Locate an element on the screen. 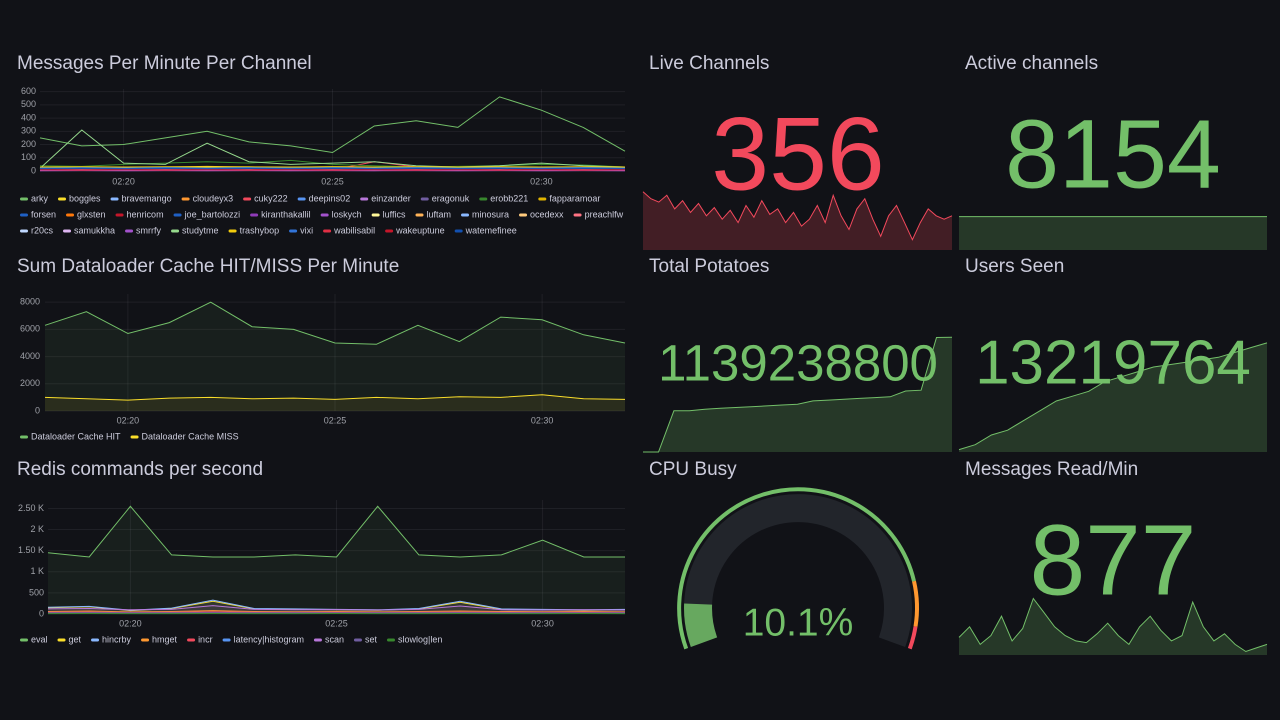 This screenshot has height=720, width=1280. legend-label: latency|histogram is located at coordinates (269, 639).